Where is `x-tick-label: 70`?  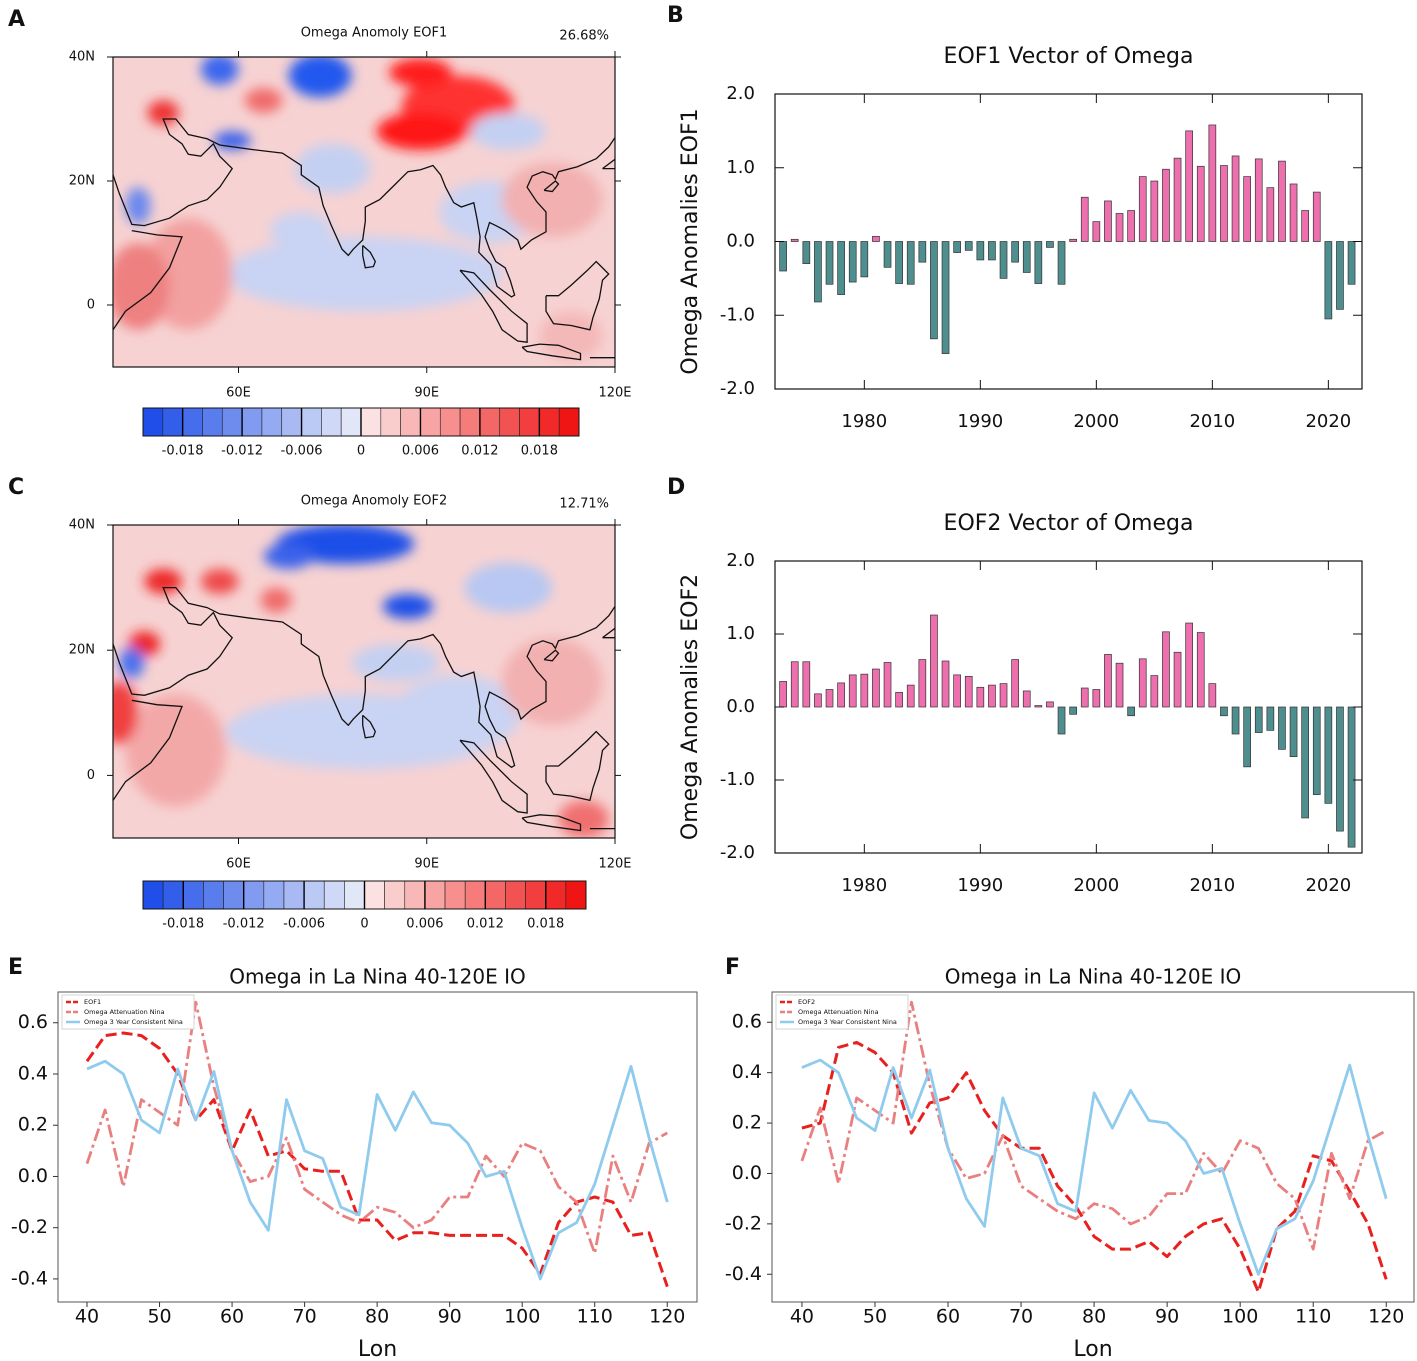 x-tick-label: 70 is located at coordinates (1021, 1317).